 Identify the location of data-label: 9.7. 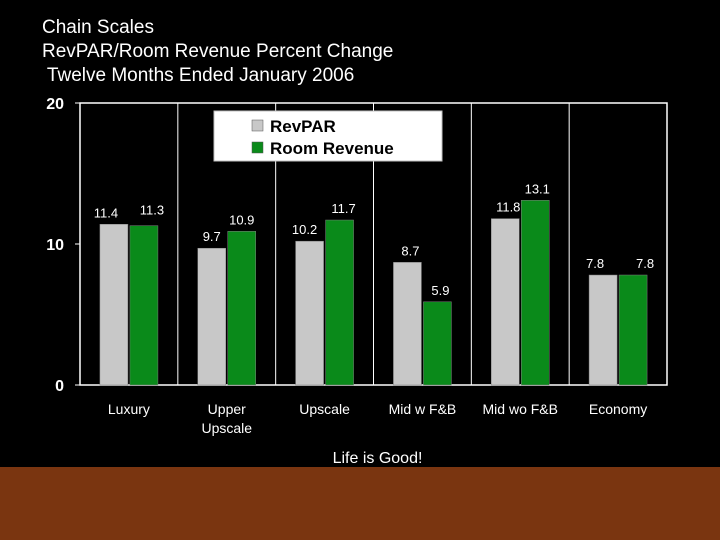
(212, 236).